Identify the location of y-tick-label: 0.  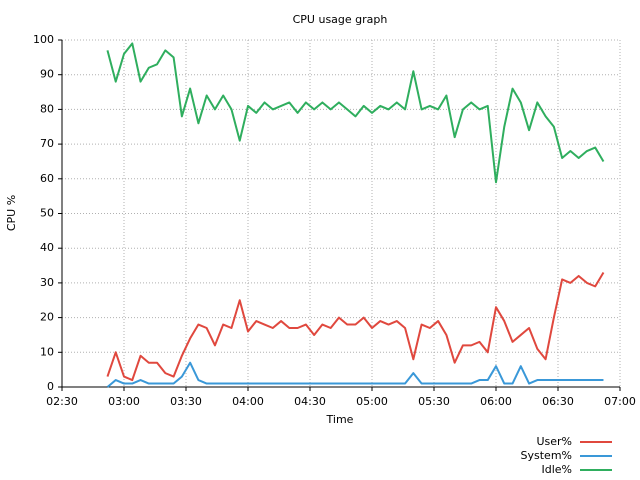
(50, 386).